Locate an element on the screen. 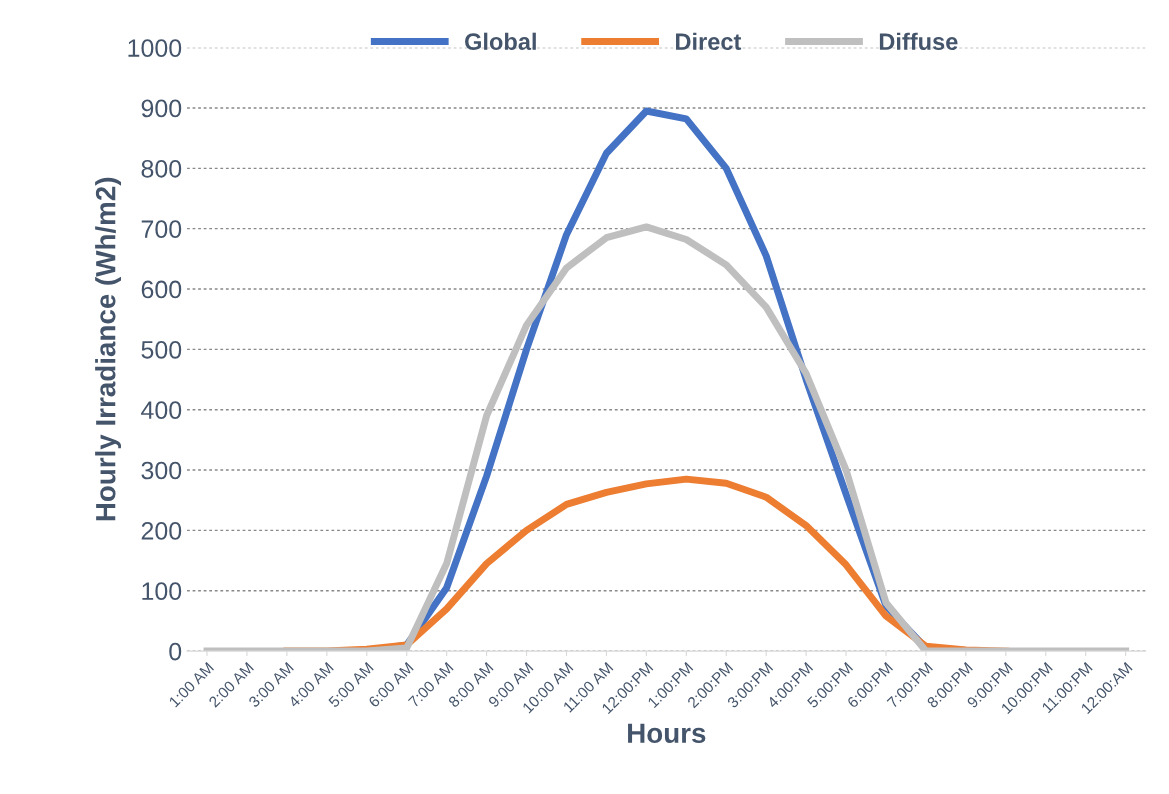  y-tick-label: 200 is located at coordinates (161, 530).